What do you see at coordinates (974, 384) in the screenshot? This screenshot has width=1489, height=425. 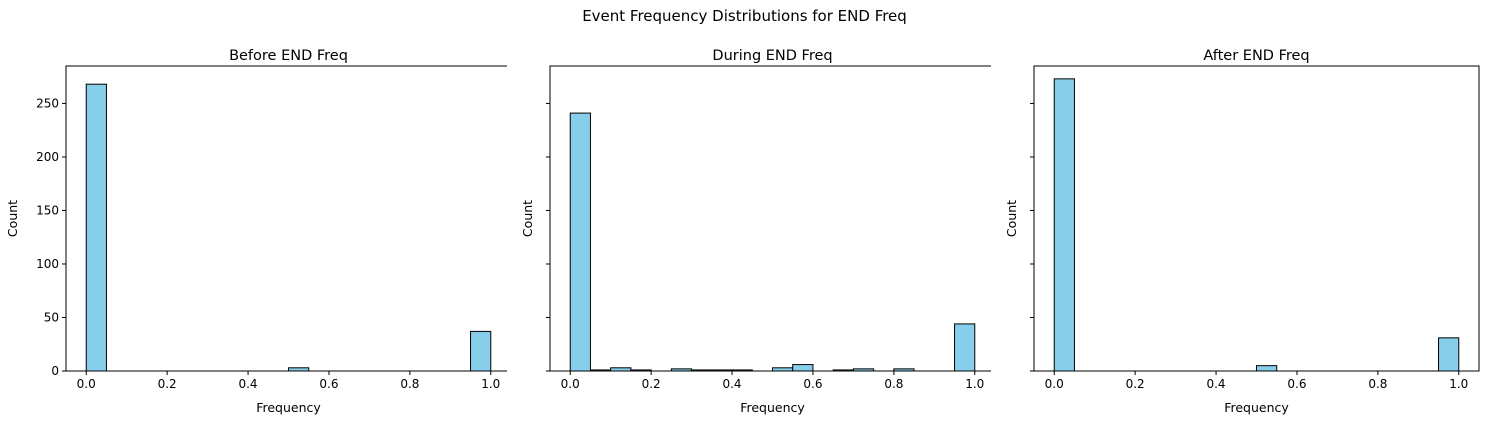 I see `x-tick-label-during-5: 1.0` at bounding box center [974, 384].